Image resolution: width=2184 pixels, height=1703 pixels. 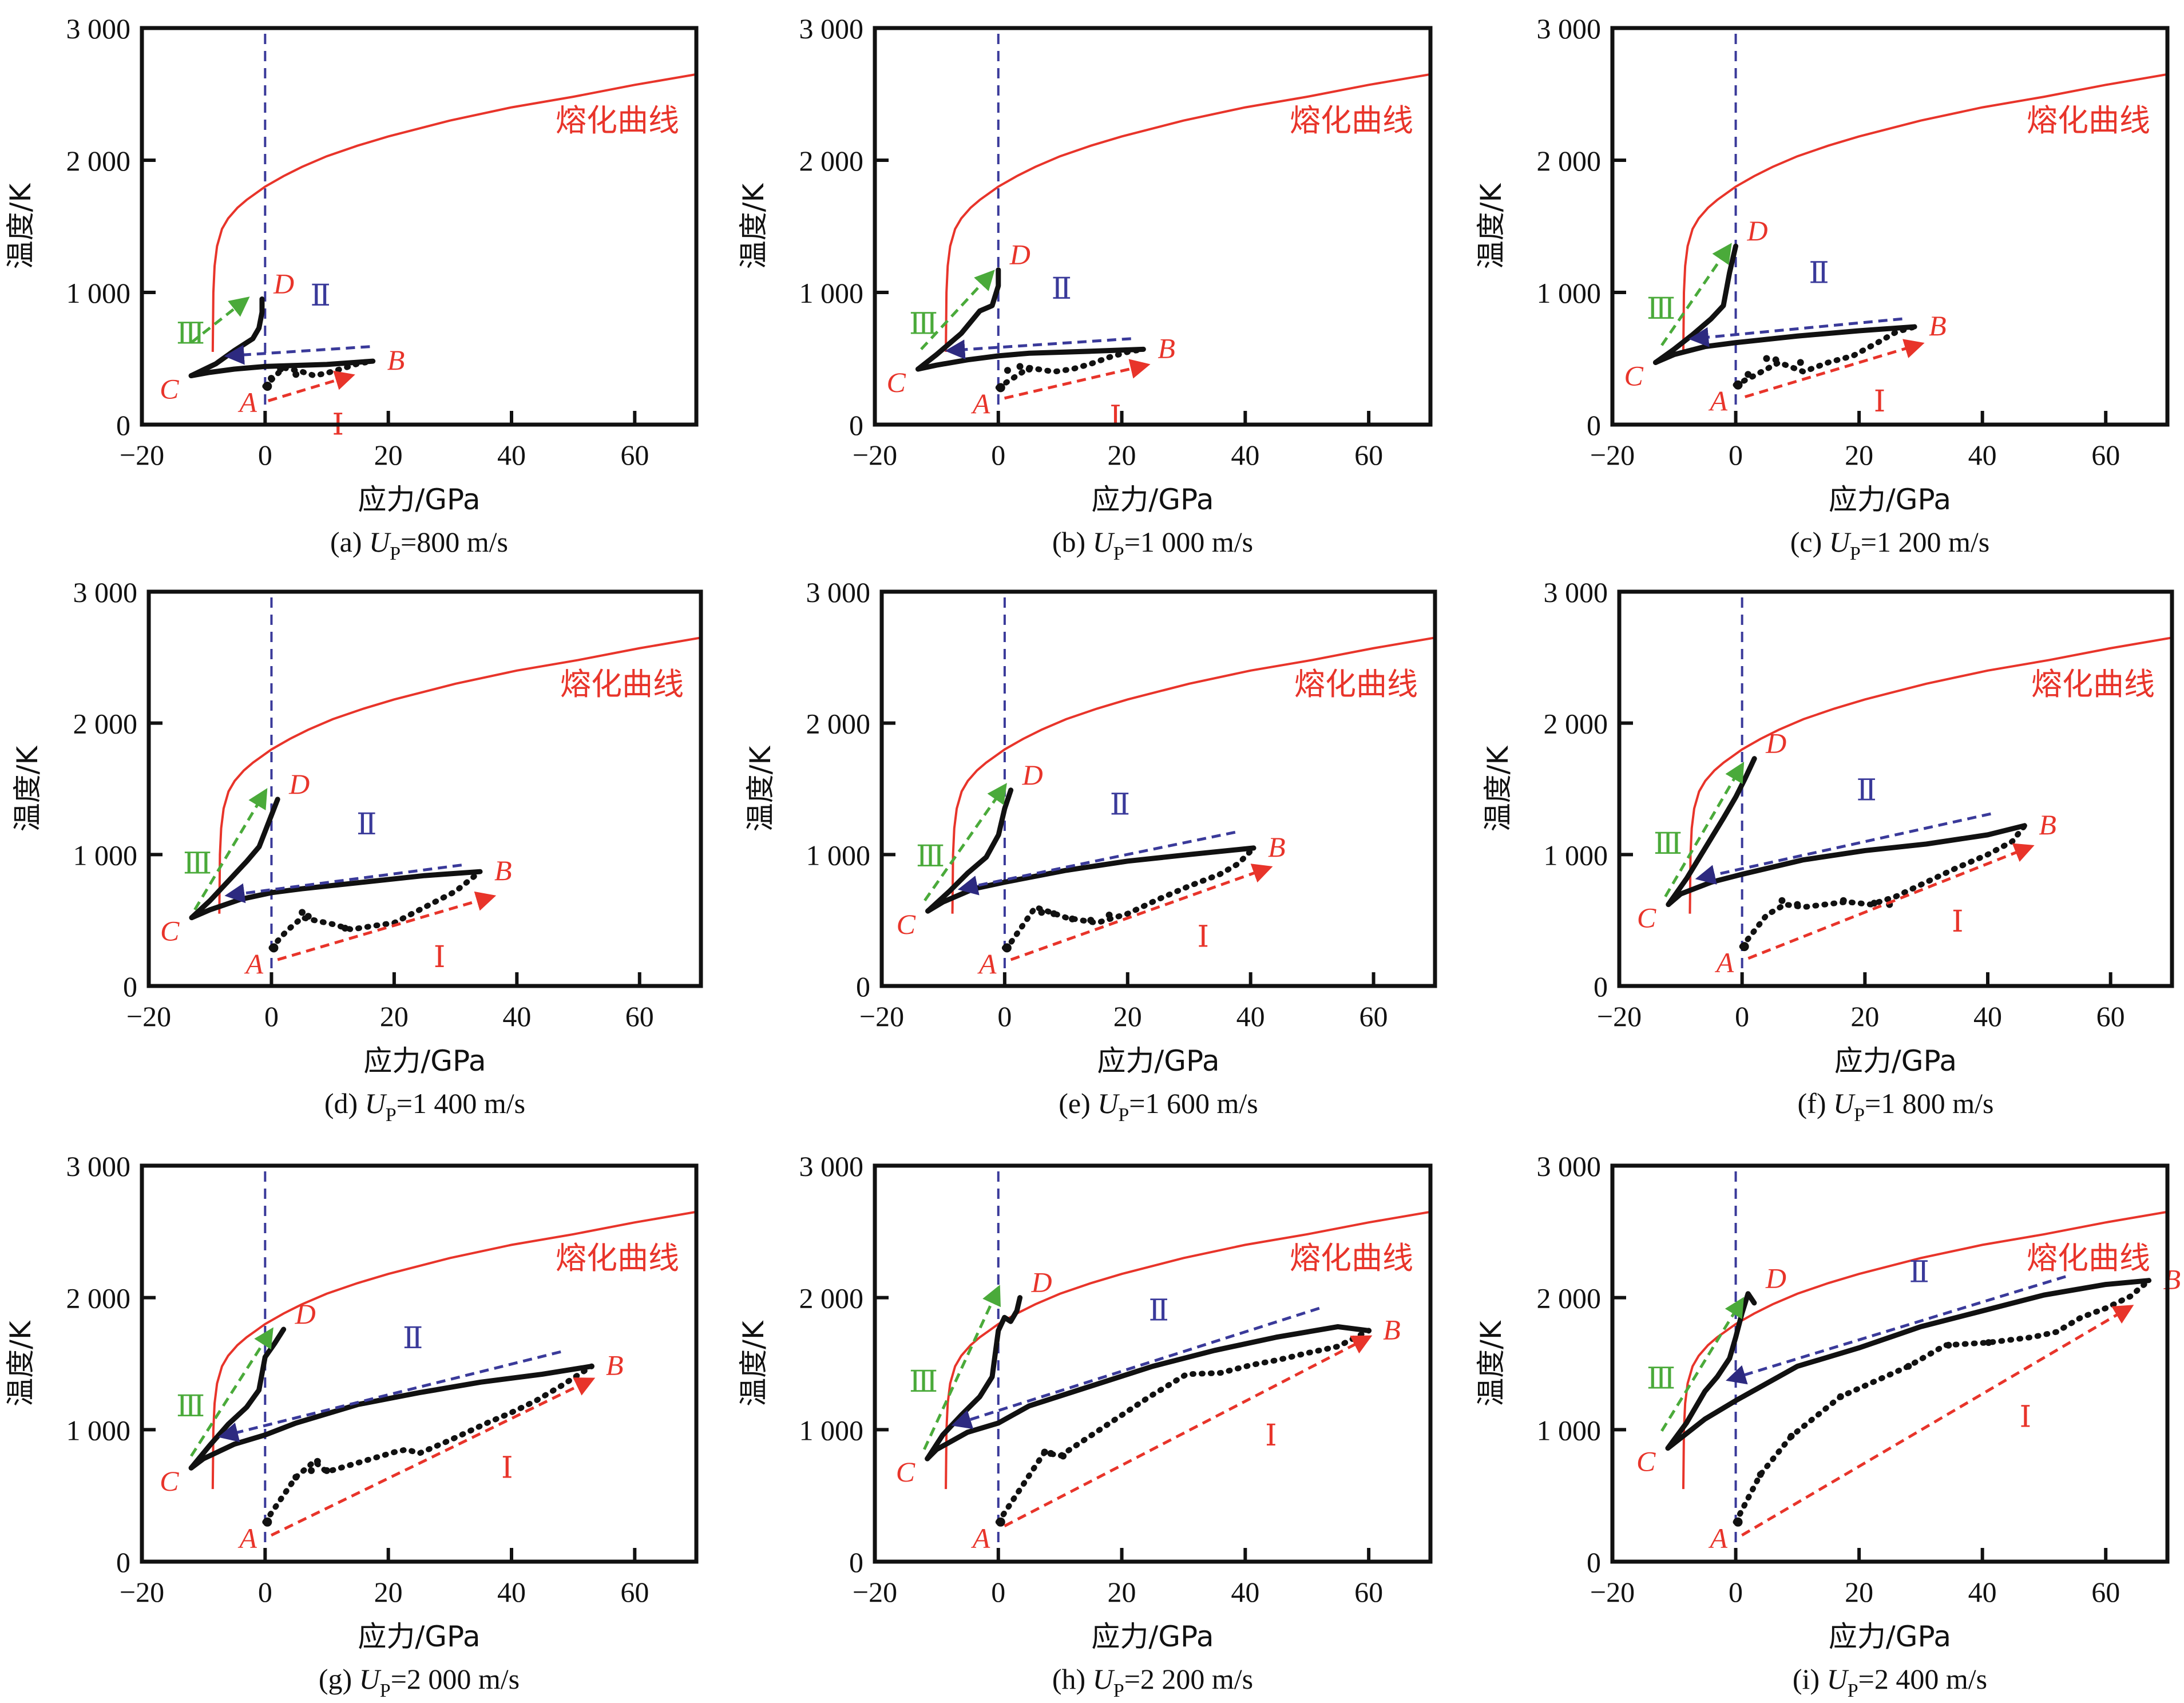 I want to click on unloading-path, so click(x=1784, y=345).